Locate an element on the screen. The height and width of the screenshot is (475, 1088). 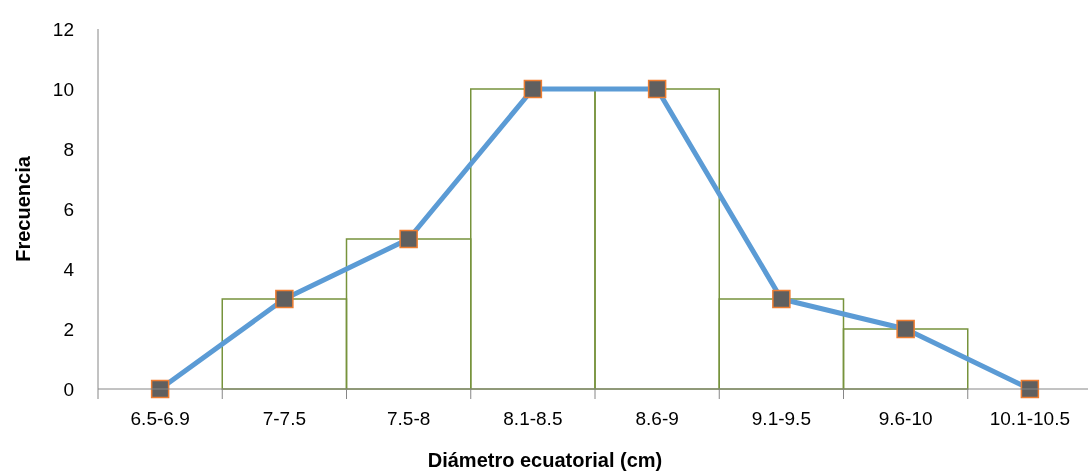
x-tick-label: 8.6-9 is located at coordinates (657, 418).